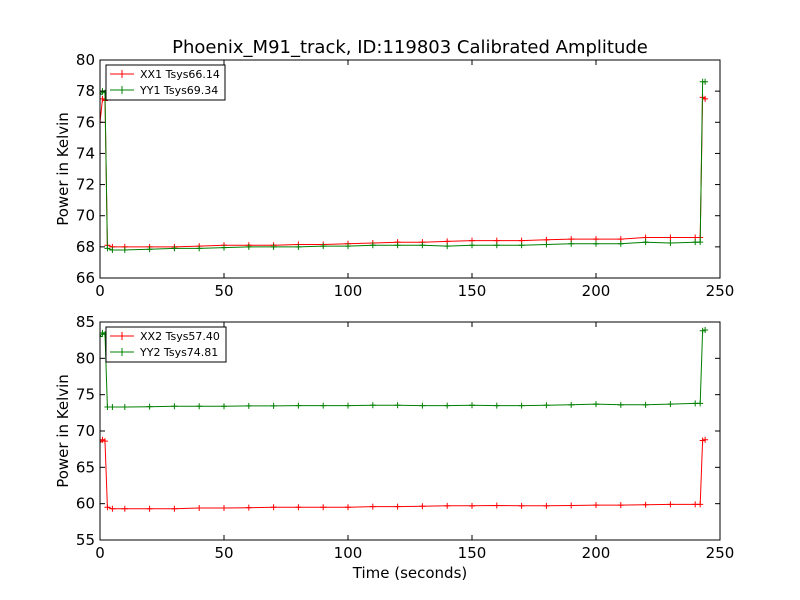 Image resolution: width=800 pixels, height=600 pixels. Describe the element at coordinates (122, 90) in the screenshot. I see `legend-marker-yy1` at that location.